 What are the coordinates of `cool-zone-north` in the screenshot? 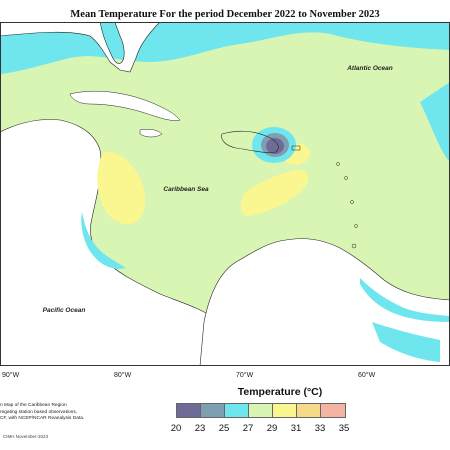 It's located at (225, 48).